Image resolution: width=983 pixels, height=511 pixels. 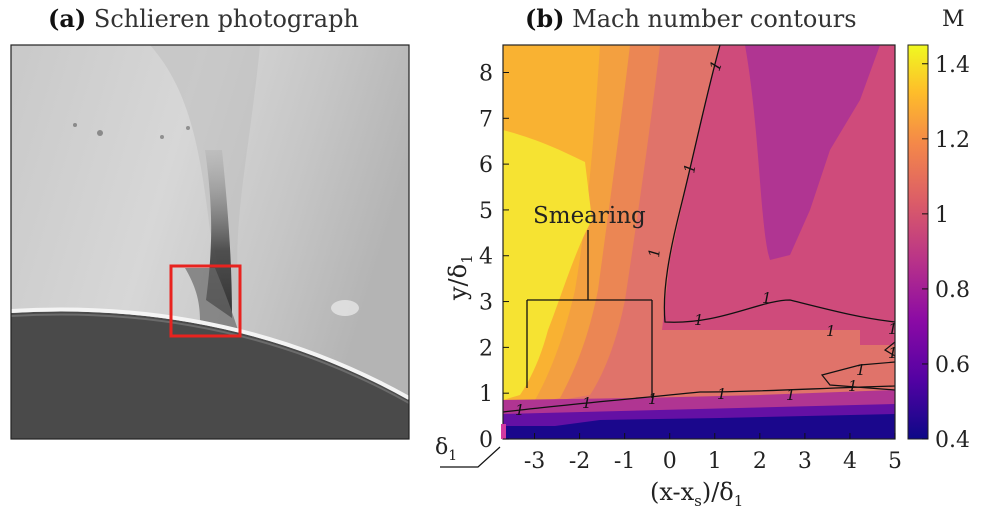 I want to click on panel-b-title: (b) Mach number contours, so click(x=691, y=18).